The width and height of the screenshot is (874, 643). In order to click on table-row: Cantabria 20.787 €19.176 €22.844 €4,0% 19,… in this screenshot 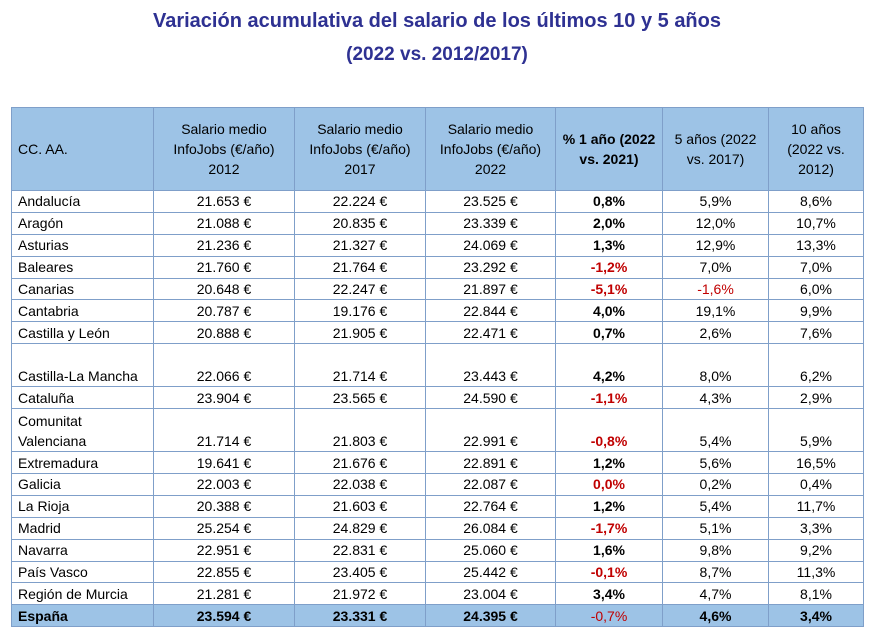, I will do `click(437, 311)`.